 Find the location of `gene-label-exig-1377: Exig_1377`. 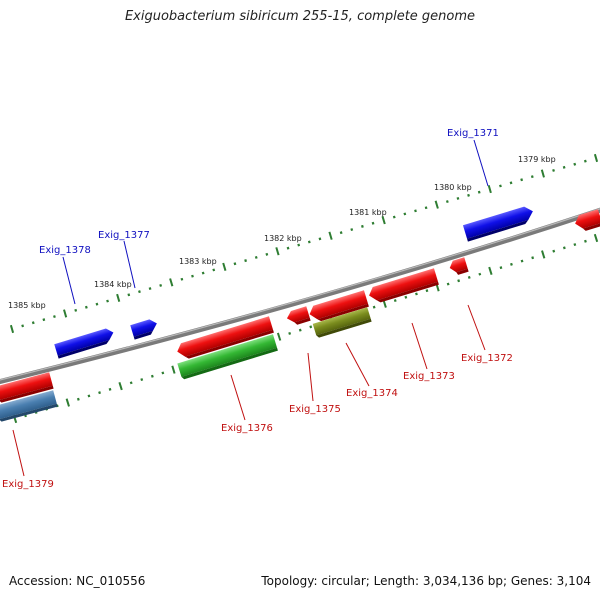

gene-label-exig-1377: Exig_1377 is located at coordinates (124, 235).